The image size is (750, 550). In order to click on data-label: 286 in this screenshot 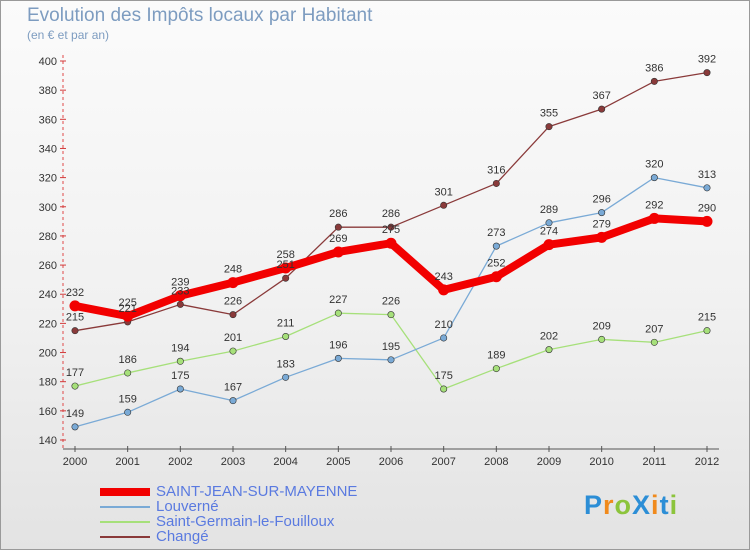, I will do `click(391, 214)`.